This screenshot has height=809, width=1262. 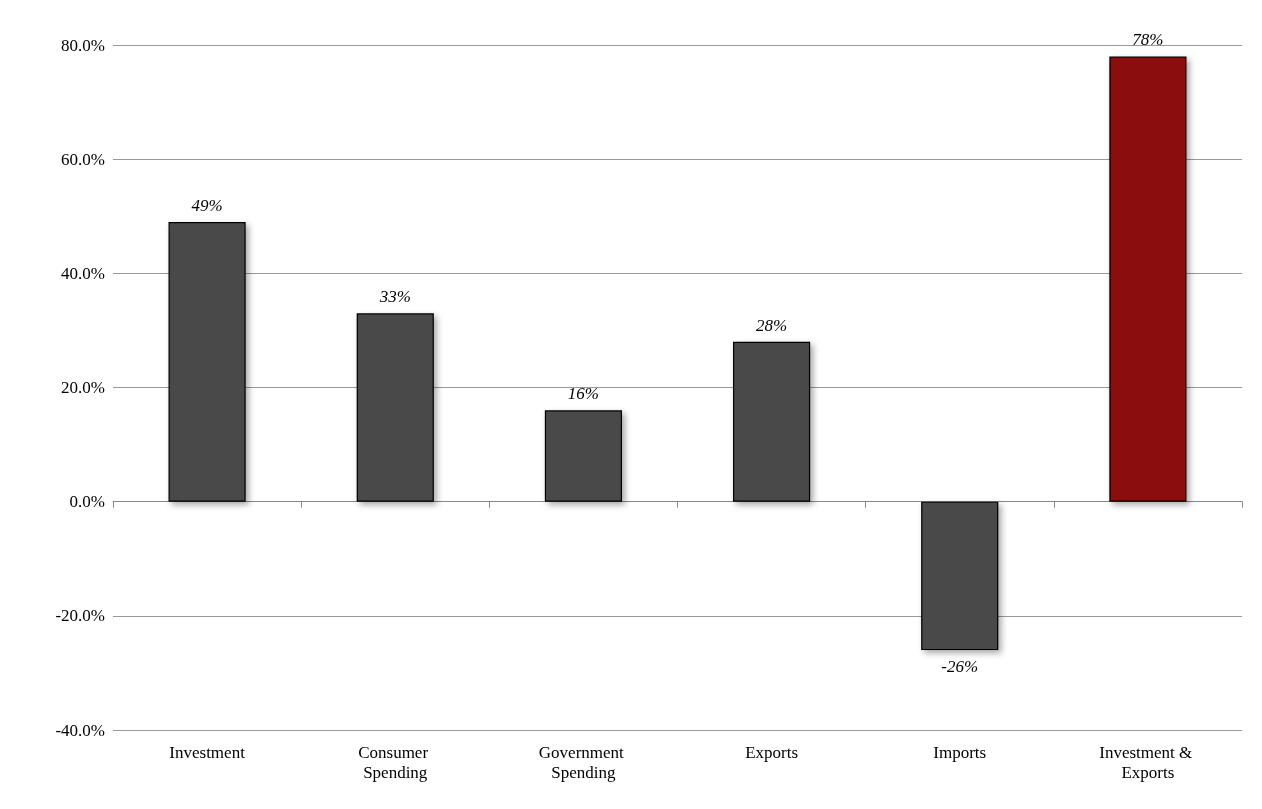 What do you see at coordinates (80, 730) in the screenshot?
I see `y-tick-label: -40.0%` at bounding box center [80, 730].